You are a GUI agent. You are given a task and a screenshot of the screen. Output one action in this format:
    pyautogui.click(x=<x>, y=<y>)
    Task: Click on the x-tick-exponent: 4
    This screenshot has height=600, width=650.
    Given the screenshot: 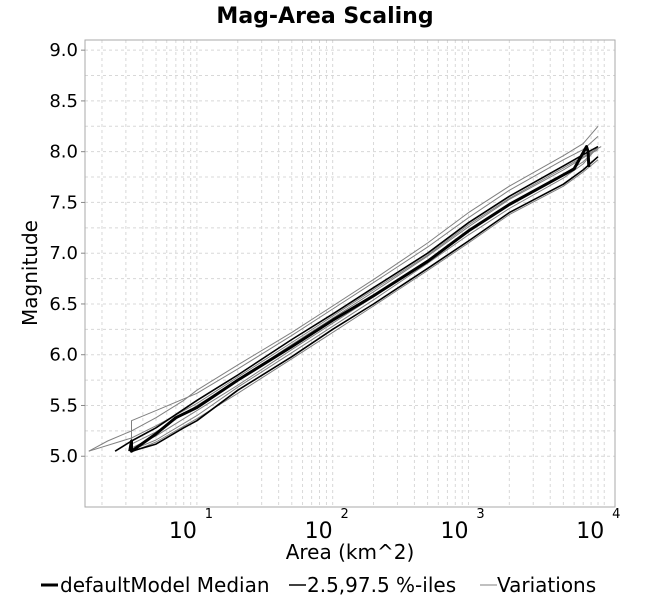 What is the action you would take?
    pyautogui.click(x=616, y=514)
    